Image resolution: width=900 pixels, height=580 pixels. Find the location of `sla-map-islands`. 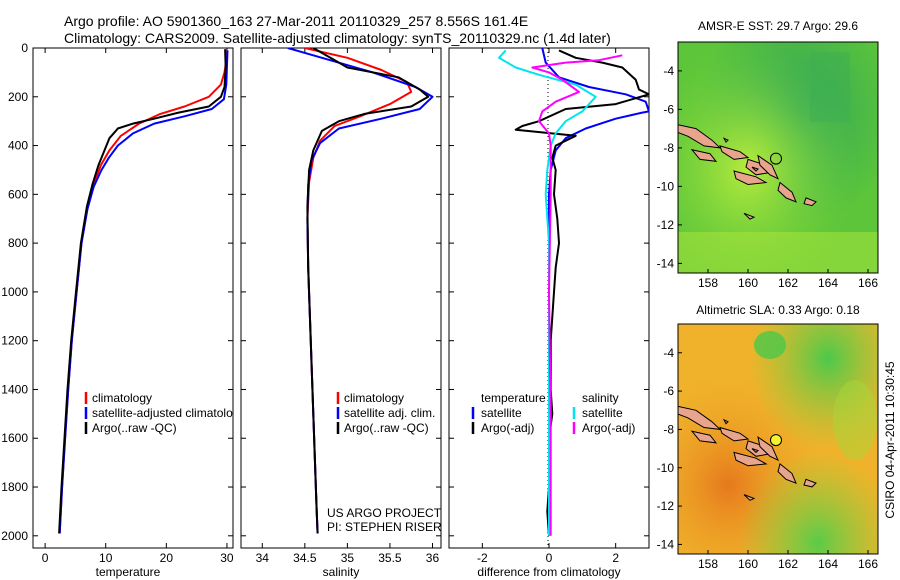

sla-map-islands is located at coordinates (747, 453).